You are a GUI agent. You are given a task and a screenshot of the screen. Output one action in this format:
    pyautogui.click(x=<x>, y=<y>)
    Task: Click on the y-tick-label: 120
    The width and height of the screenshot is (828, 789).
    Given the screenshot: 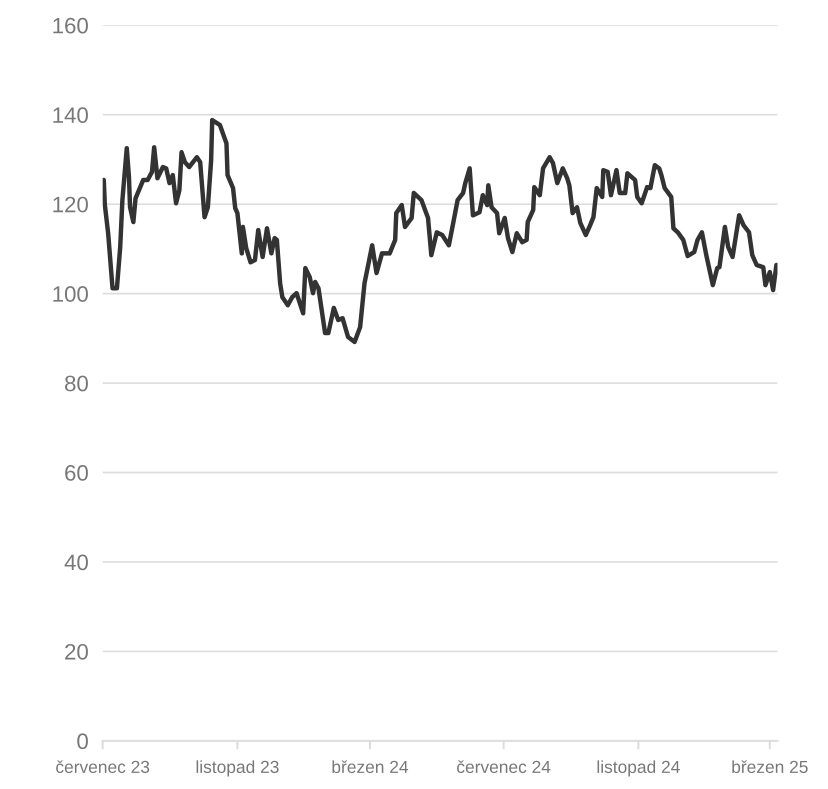 What is the action you would take?
    pyautogui.click(x=70, y=204)
    